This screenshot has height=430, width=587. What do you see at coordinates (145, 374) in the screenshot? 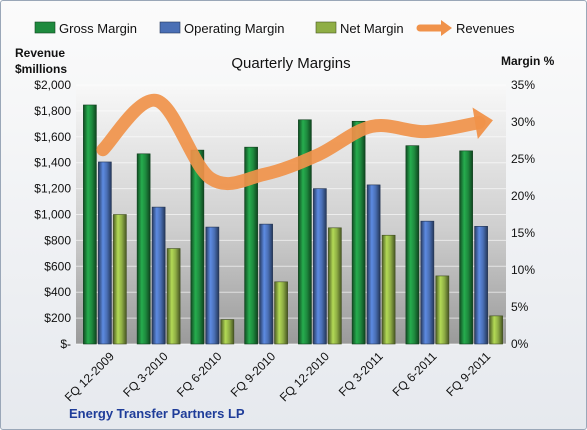
I see `x-tick-label: FQ 3-2010` at bounding box center [145, 374].